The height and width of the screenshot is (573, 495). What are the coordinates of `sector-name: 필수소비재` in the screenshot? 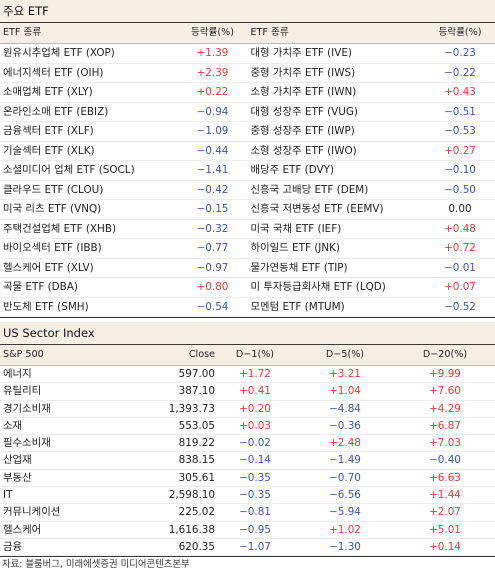 It's located at (75, 443).